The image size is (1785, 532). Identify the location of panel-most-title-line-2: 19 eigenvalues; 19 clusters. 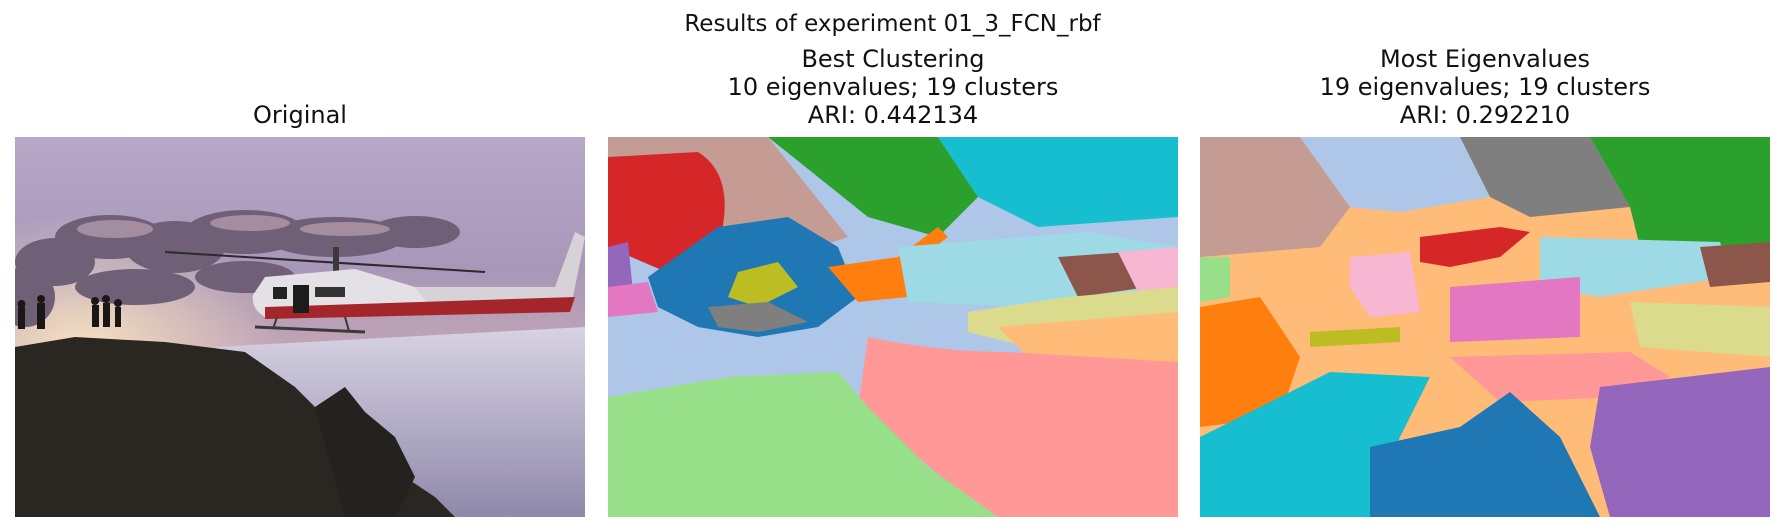
(1485, 87).